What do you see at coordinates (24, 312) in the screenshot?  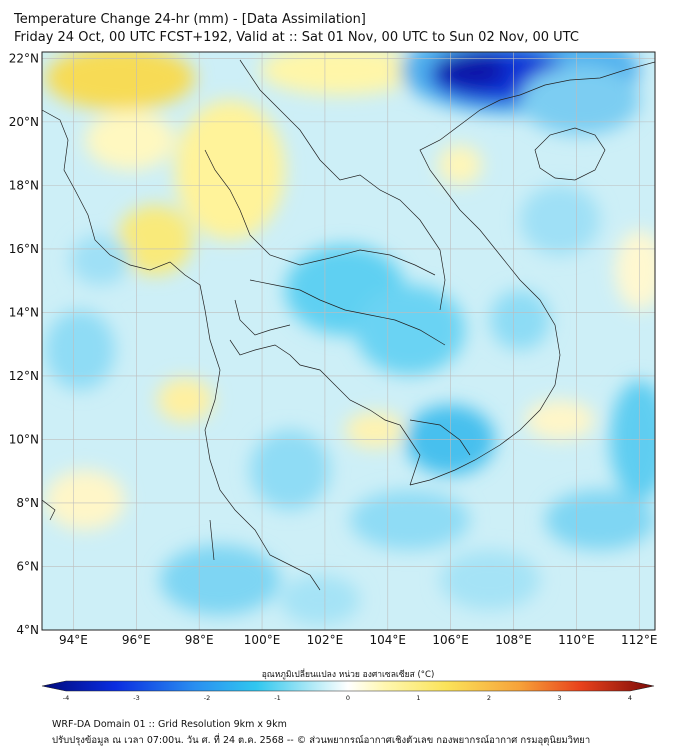 I see `latitude-tick-label: 14°N` at bounding box center [24, 312].